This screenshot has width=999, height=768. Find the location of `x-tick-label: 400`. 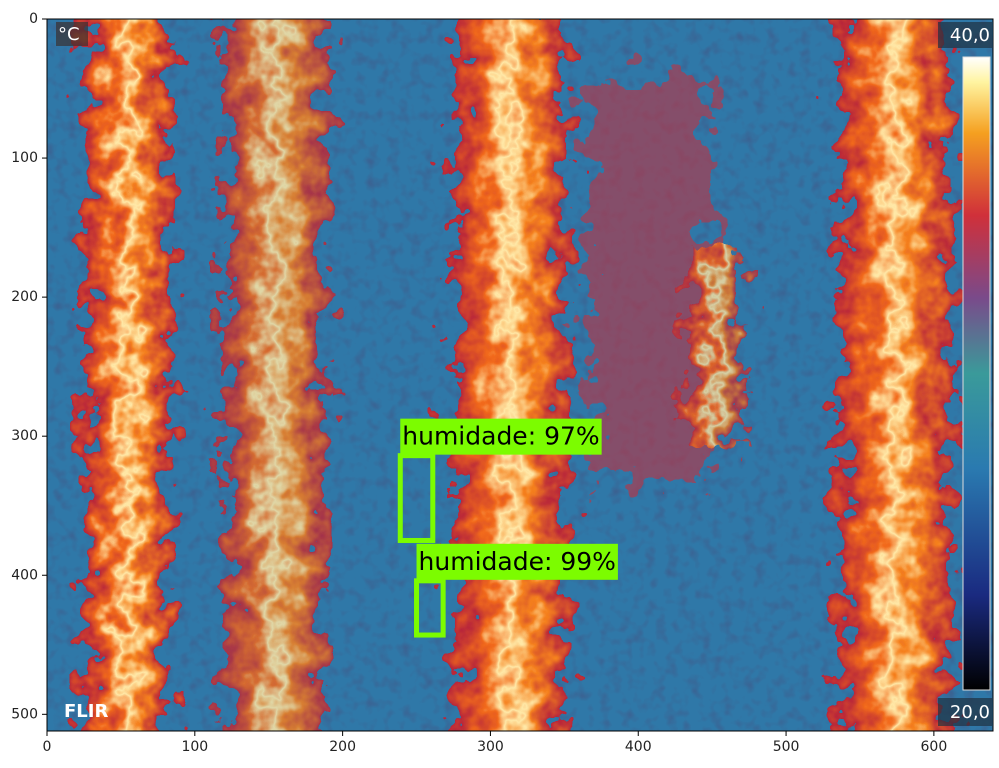

x-tick-label: 400 is located at coordinates (638, 747).